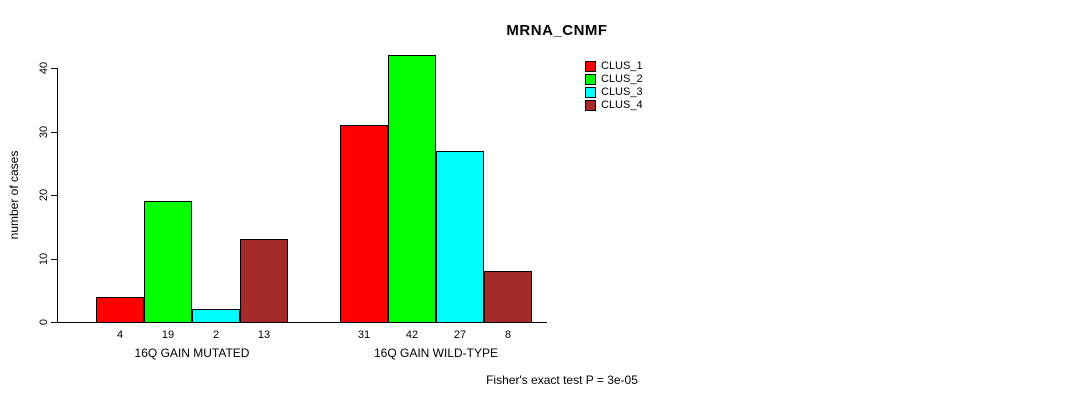  Describe the element at coordinates (120, 309) in the screenshot. I see `bar-clus_1-group1` at that location.